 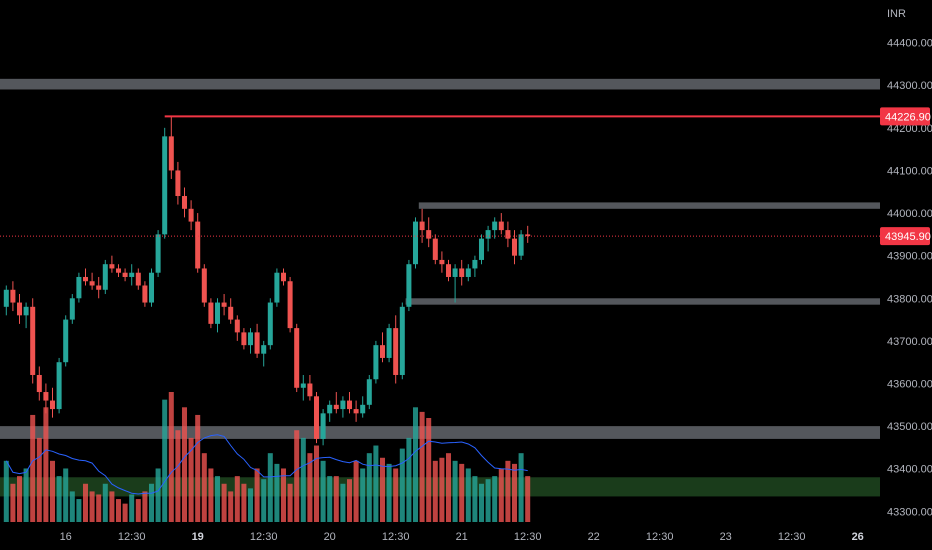 What do you see at coordinates (896, 14) in the screenshot?
I see `currency-label: INR` at bounding box center [896, 14].